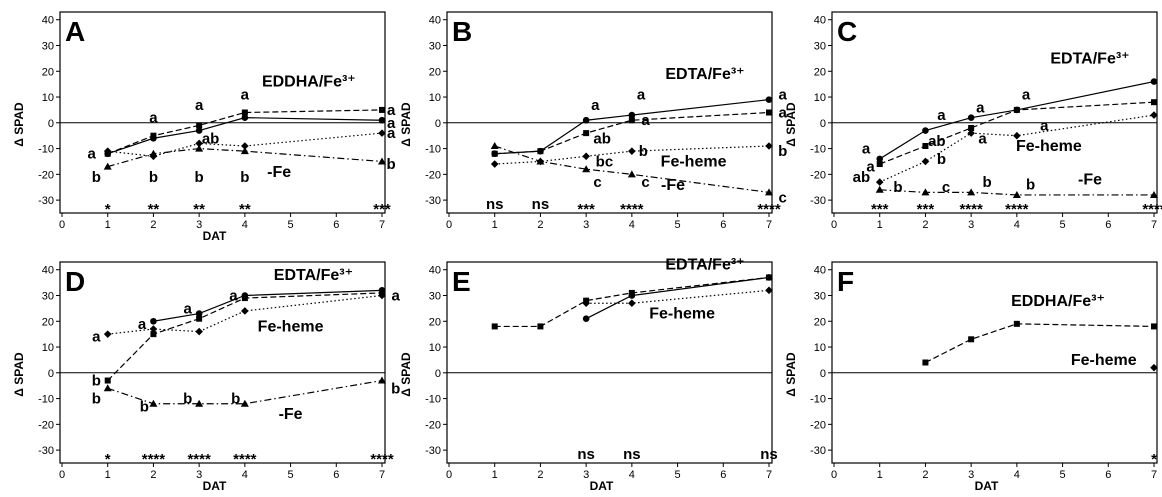  I want to click on x-tick-label: 3, so click(971, 475).